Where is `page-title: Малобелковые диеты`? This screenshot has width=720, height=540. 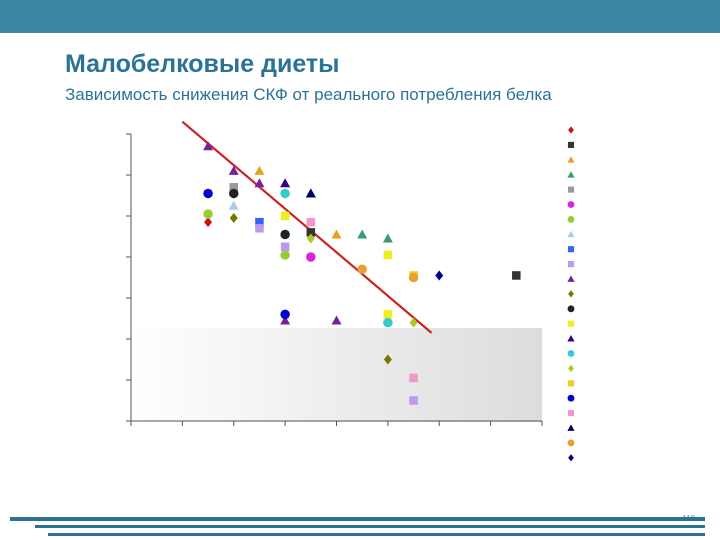 page-title: Малобелковые диеты is located at coordinates (202, 64).